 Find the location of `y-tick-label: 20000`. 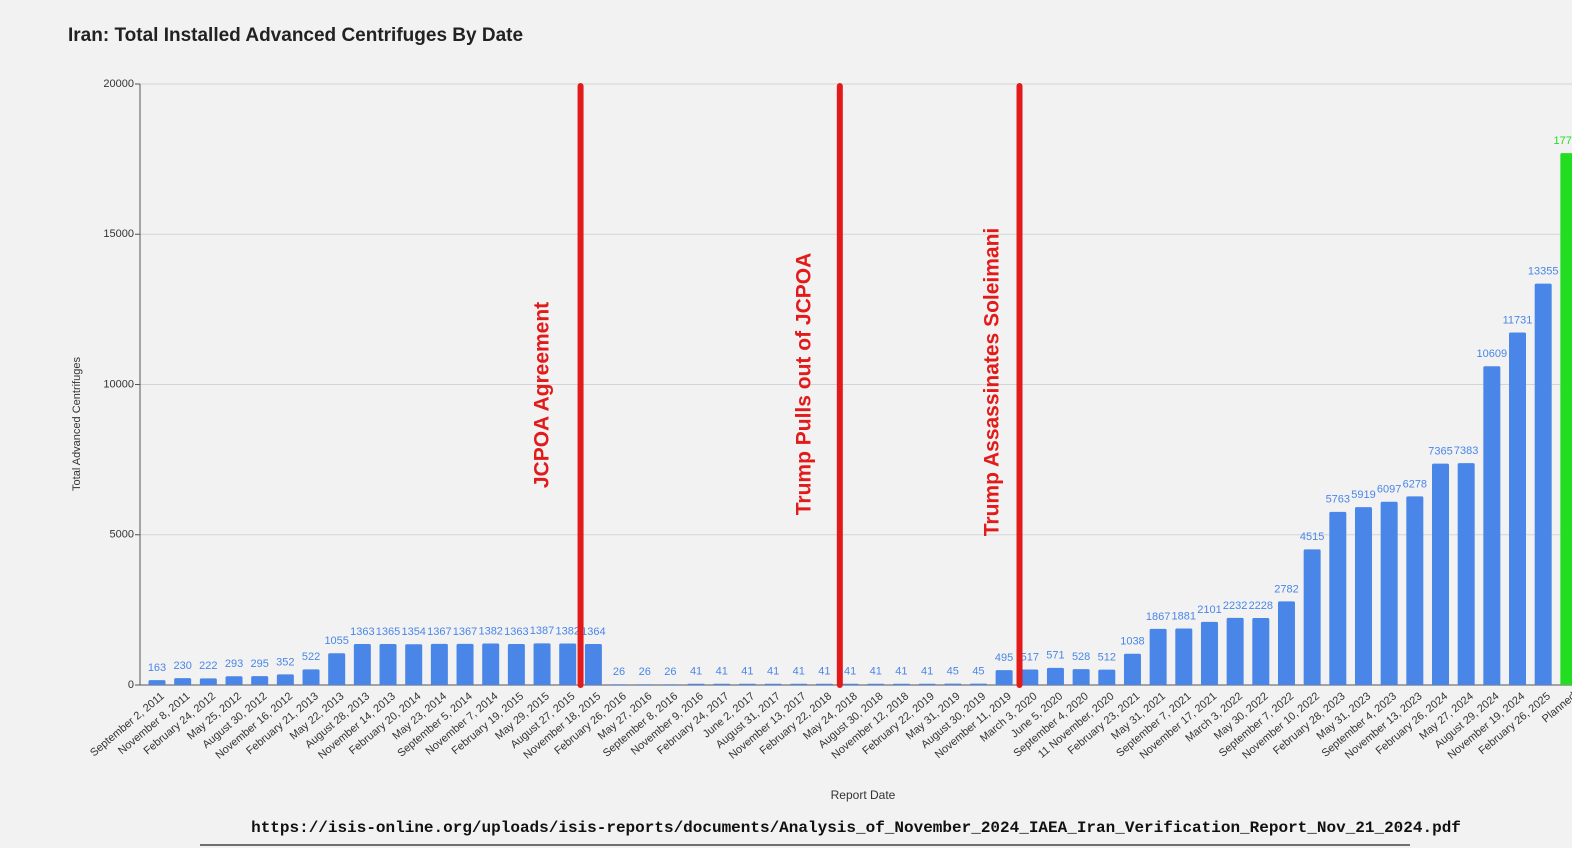

y-tick-label: 20000 is located at coordinates (118, 84).